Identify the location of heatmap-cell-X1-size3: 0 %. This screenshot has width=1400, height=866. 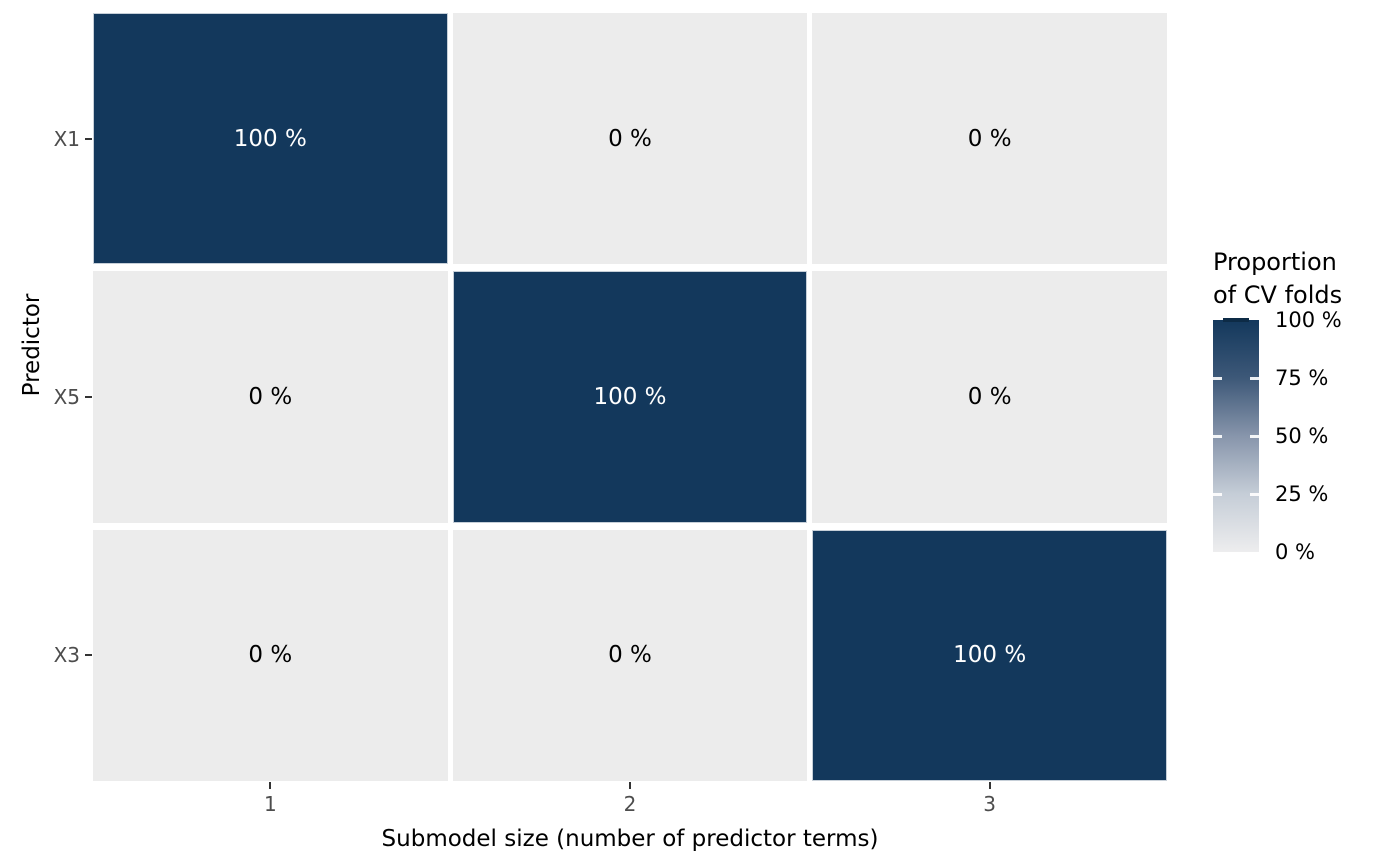
(989, 139).